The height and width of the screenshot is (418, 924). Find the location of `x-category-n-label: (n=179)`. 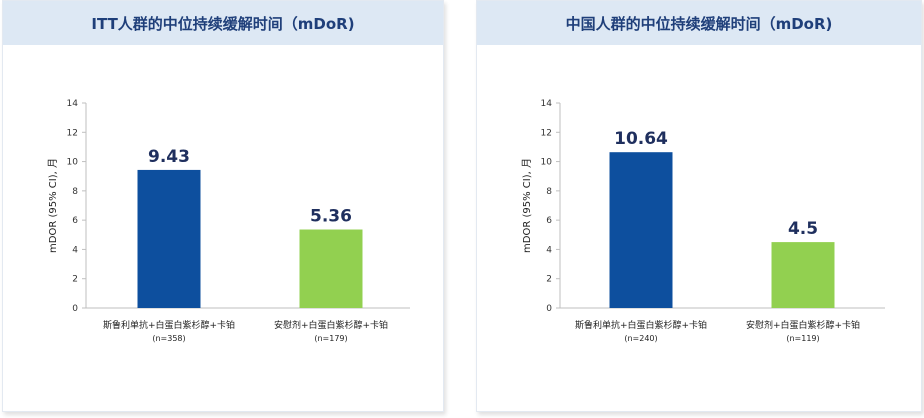

x-category-n-label: (n=179) is located at coordinates (330, 338).